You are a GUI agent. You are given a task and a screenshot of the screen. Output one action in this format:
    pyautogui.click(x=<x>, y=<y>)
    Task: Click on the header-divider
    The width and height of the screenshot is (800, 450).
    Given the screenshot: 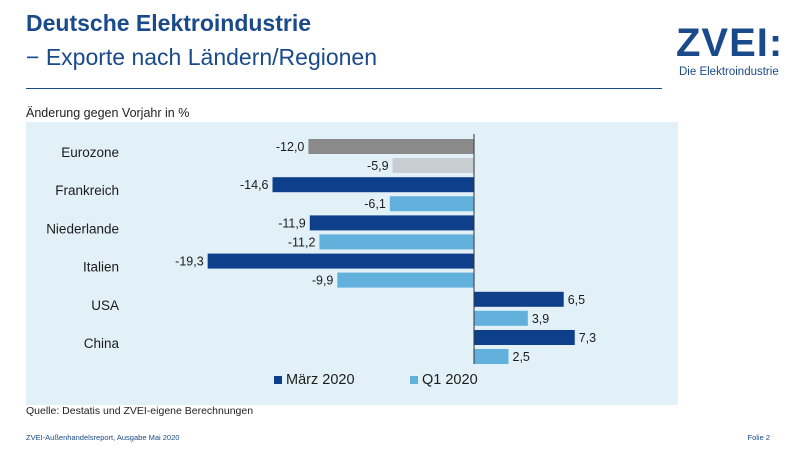 What is the action you would take?
    pyautogui.click(x=344, y=88)
    